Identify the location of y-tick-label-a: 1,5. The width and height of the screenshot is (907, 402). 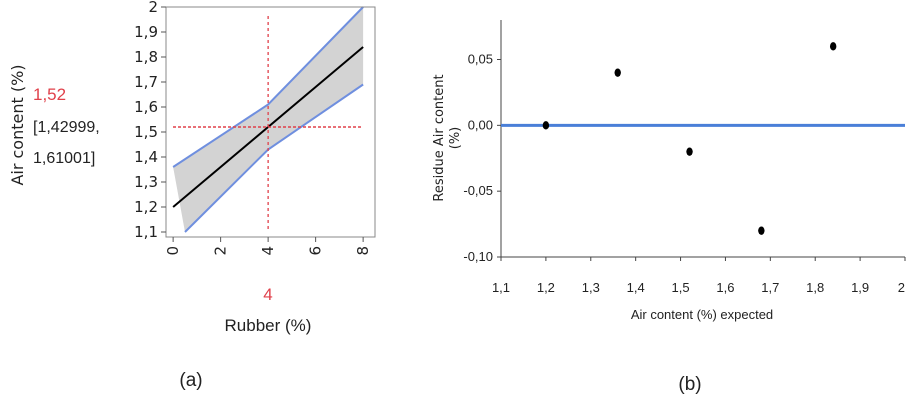
(146, 132).